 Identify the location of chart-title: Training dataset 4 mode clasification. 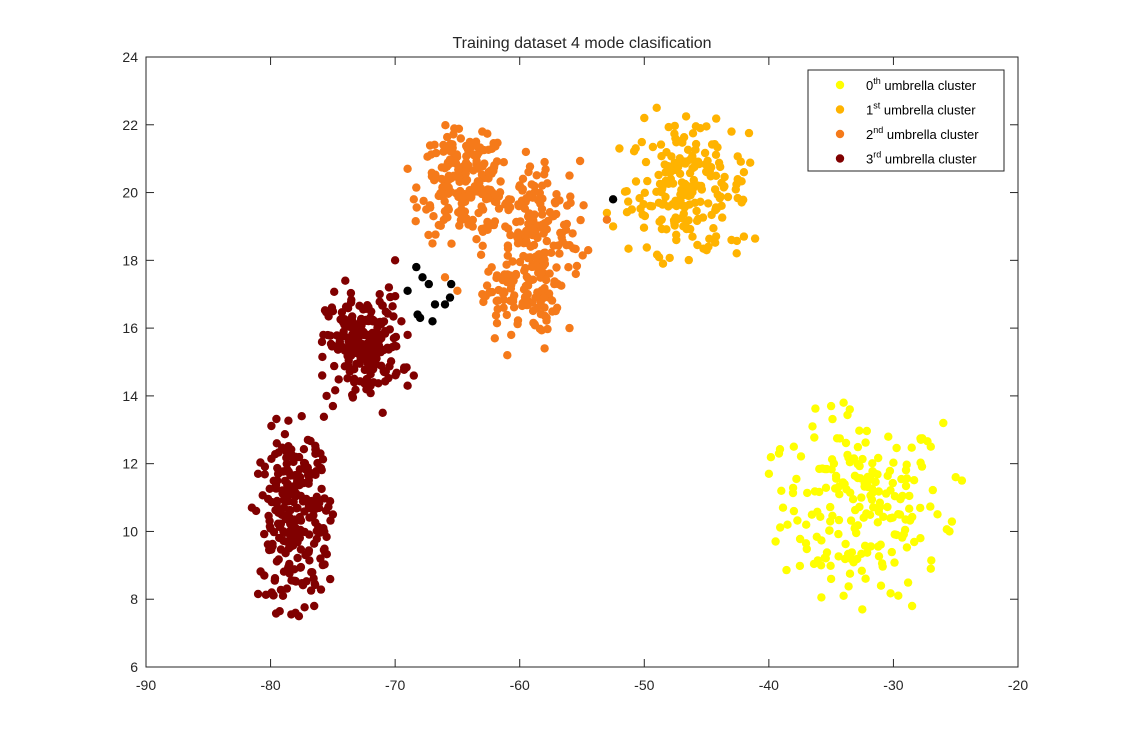
(581, 43).